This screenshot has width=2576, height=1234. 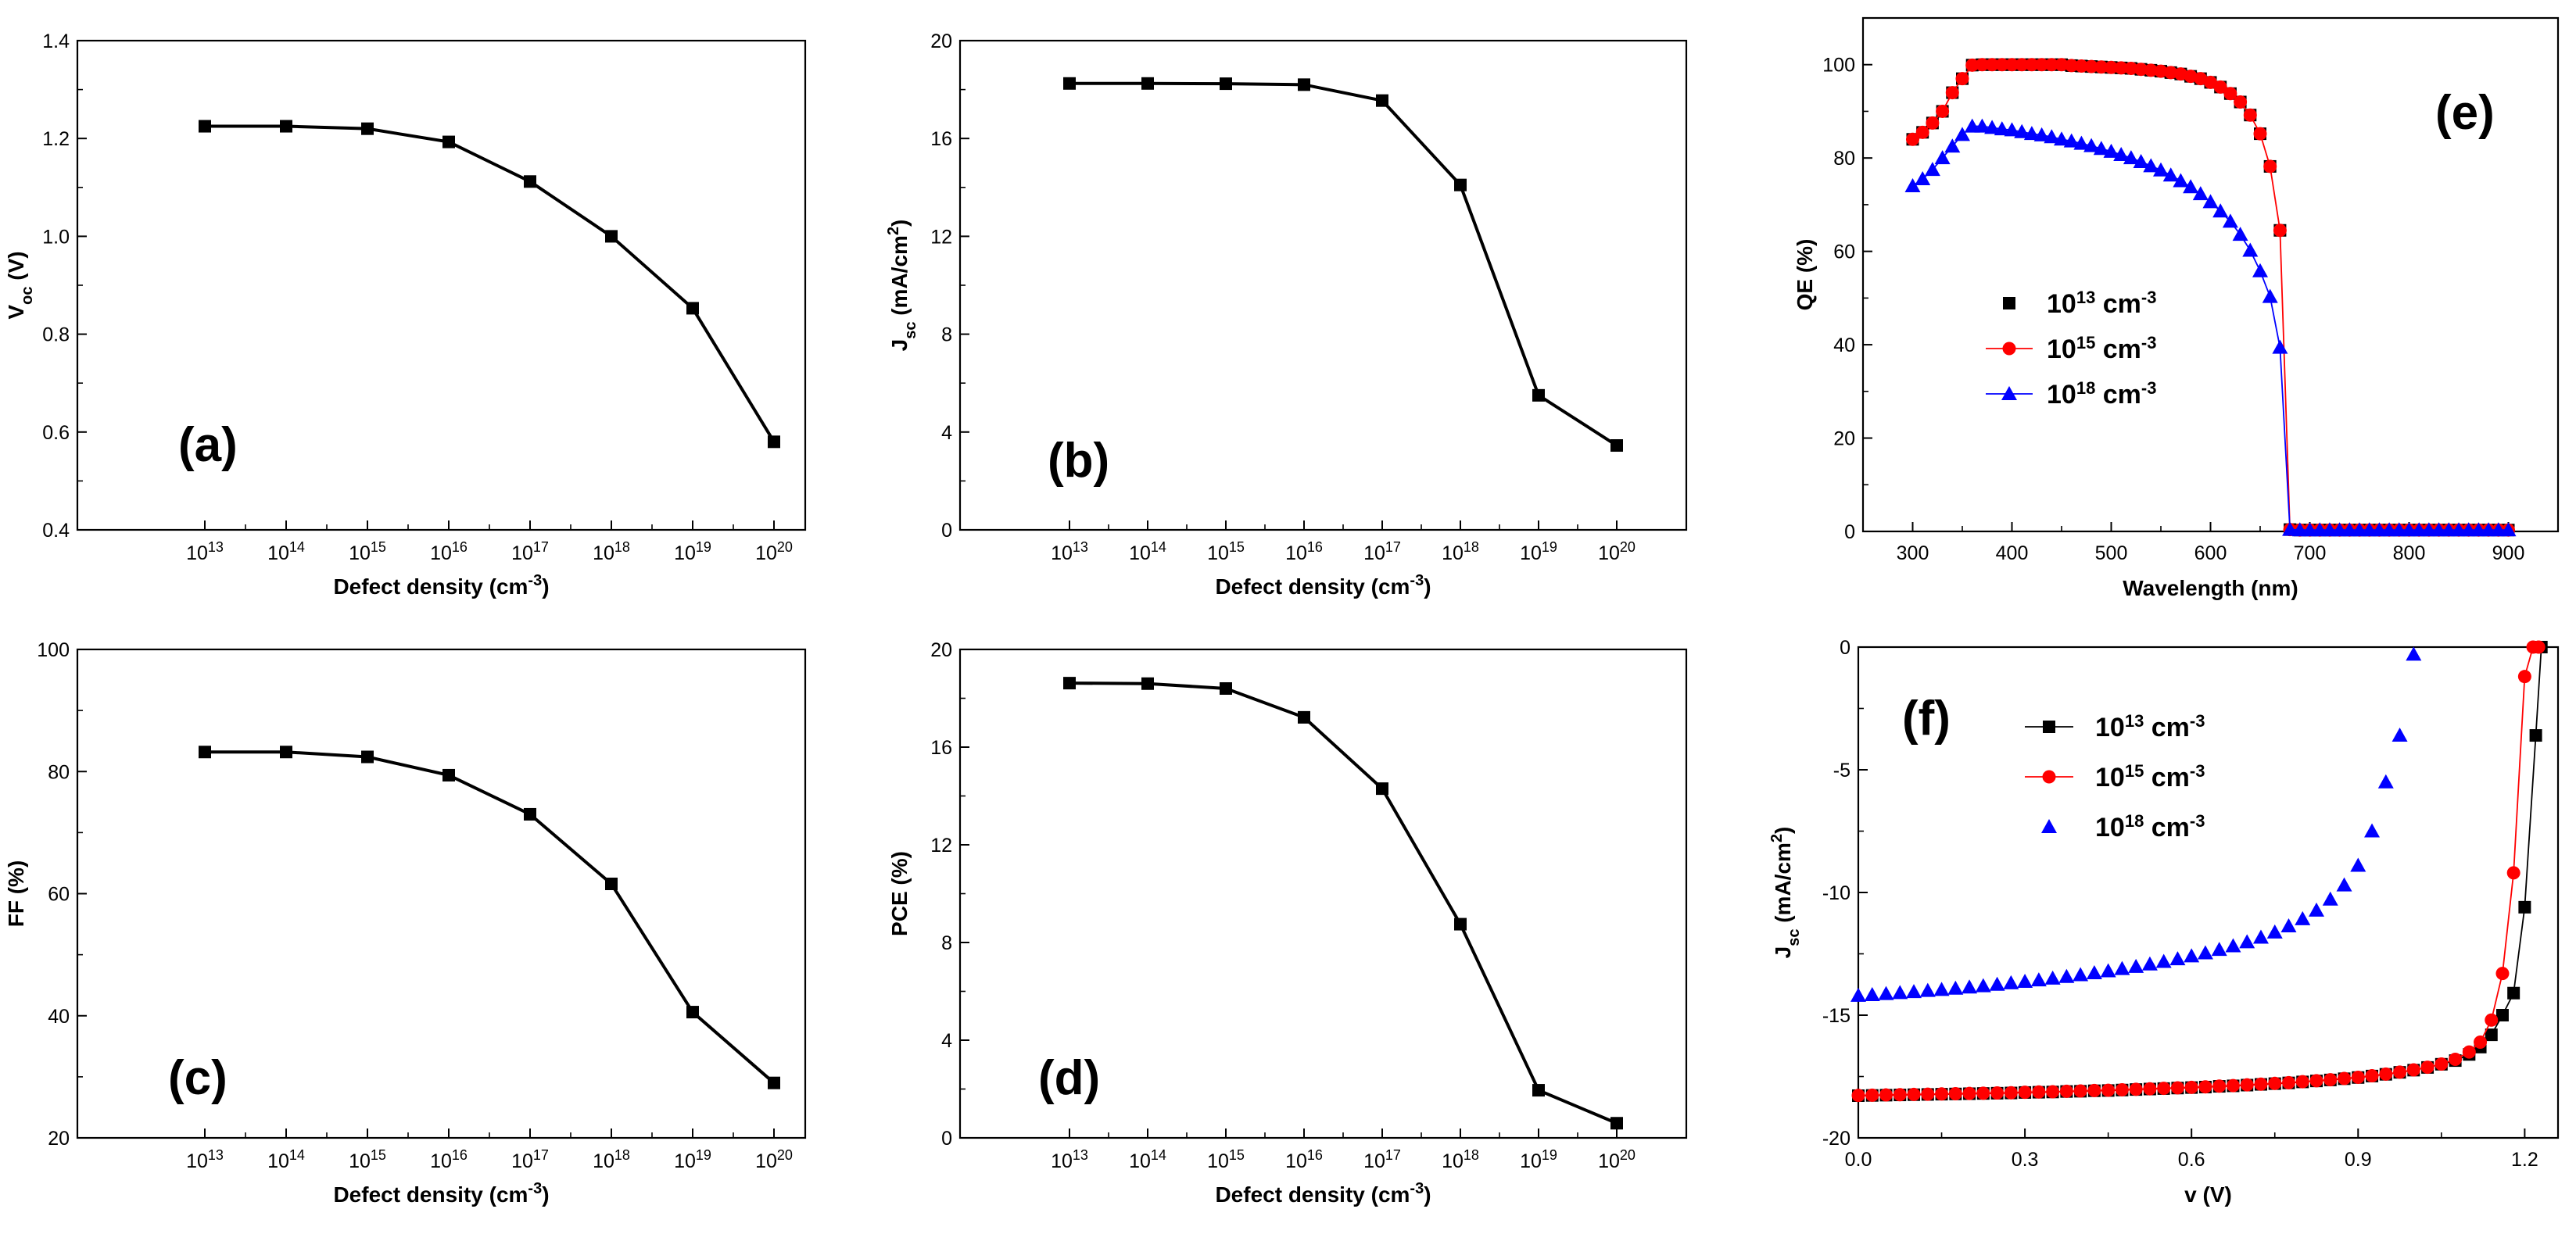 What do you see at coordinates (2508, 553) in the screenshot?
I see `x-tick-label: 900` at bounding box center [2508, 553].